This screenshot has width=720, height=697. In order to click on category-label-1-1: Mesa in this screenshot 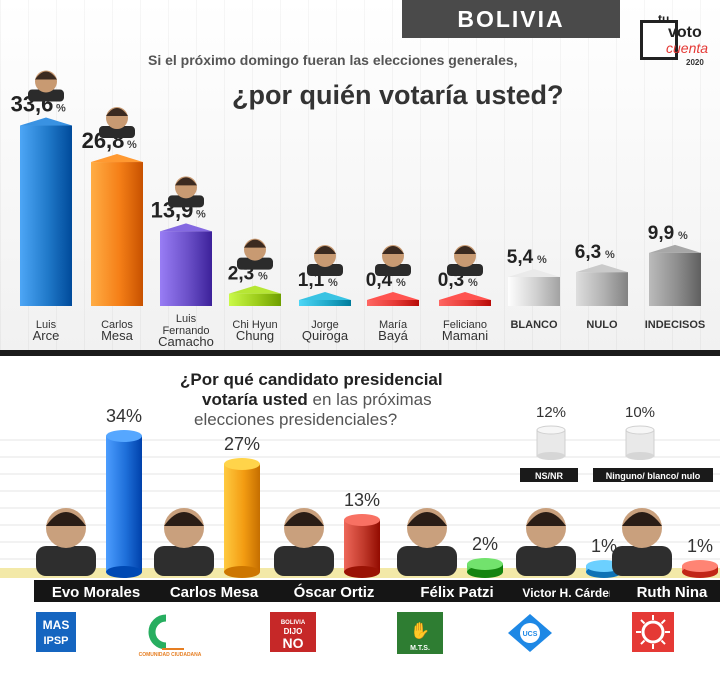, I will do `click(117, 335)`.